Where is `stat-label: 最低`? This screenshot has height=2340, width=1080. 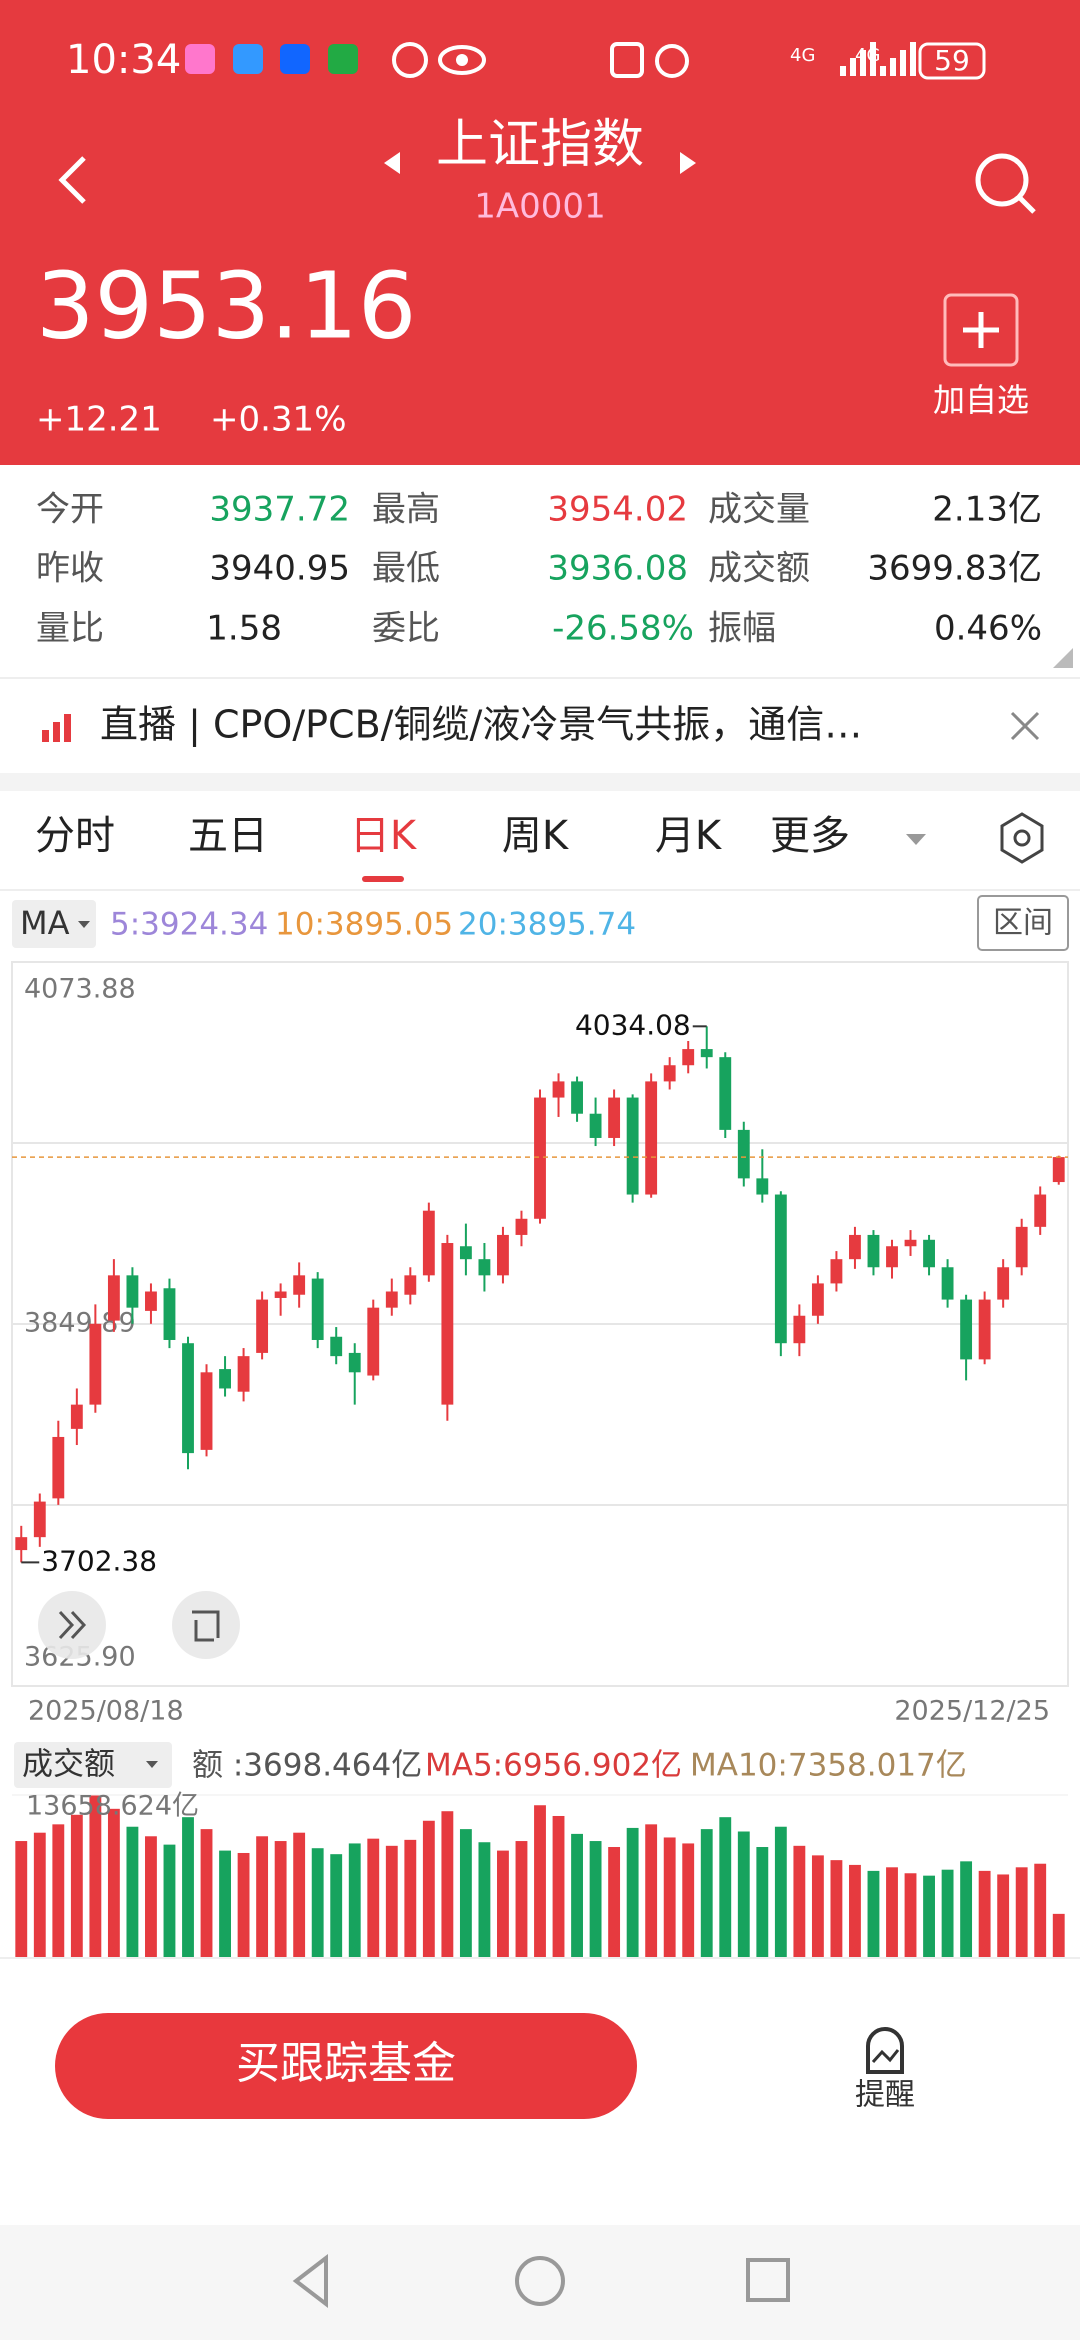
stat-label: 最低 is located at coordinates (406, 569).